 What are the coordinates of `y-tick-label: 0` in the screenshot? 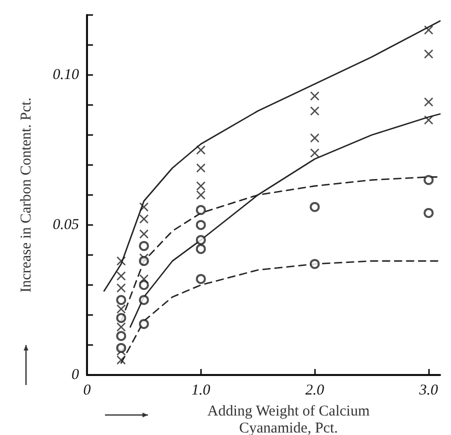 It's located at (76, 375).